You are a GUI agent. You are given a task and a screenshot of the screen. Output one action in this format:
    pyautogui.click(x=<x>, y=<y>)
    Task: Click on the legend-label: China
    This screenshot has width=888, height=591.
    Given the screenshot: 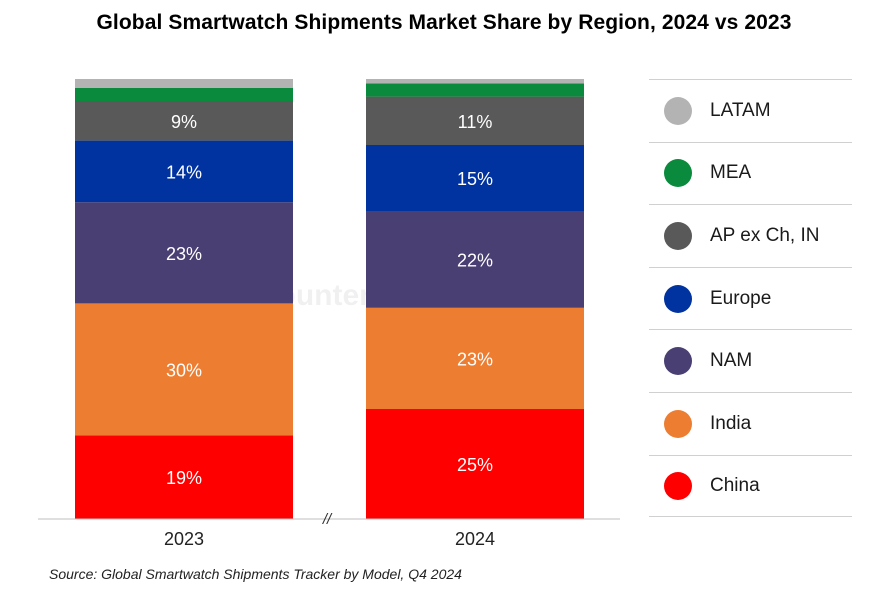 What is the action you would take?
    pyautogui.click(x=735, y=485)
    